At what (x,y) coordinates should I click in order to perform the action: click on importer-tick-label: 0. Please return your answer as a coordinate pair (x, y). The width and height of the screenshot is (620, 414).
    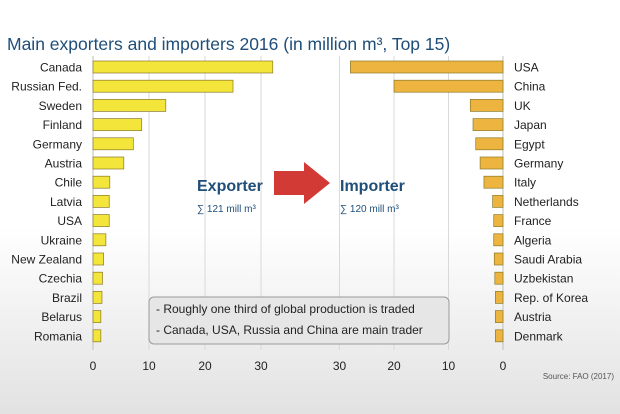
    Looking at the image, I should click on (503, 366).